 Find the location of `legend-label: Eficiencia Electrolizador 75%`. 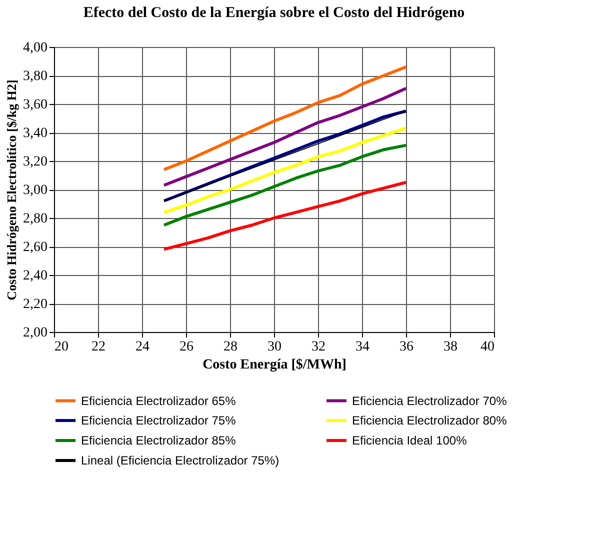

legend-label: Eficiencia Electrolizador 75% is located at coordinates (158, 421).